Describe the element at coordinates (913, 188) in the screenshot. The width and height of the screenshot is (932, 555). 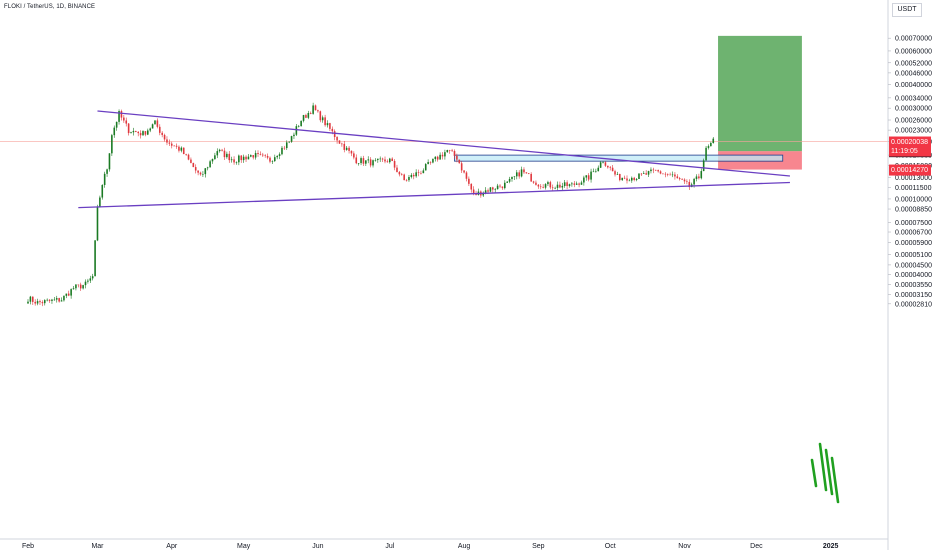
I see `price-tick-label: 0.00011500` at that location.